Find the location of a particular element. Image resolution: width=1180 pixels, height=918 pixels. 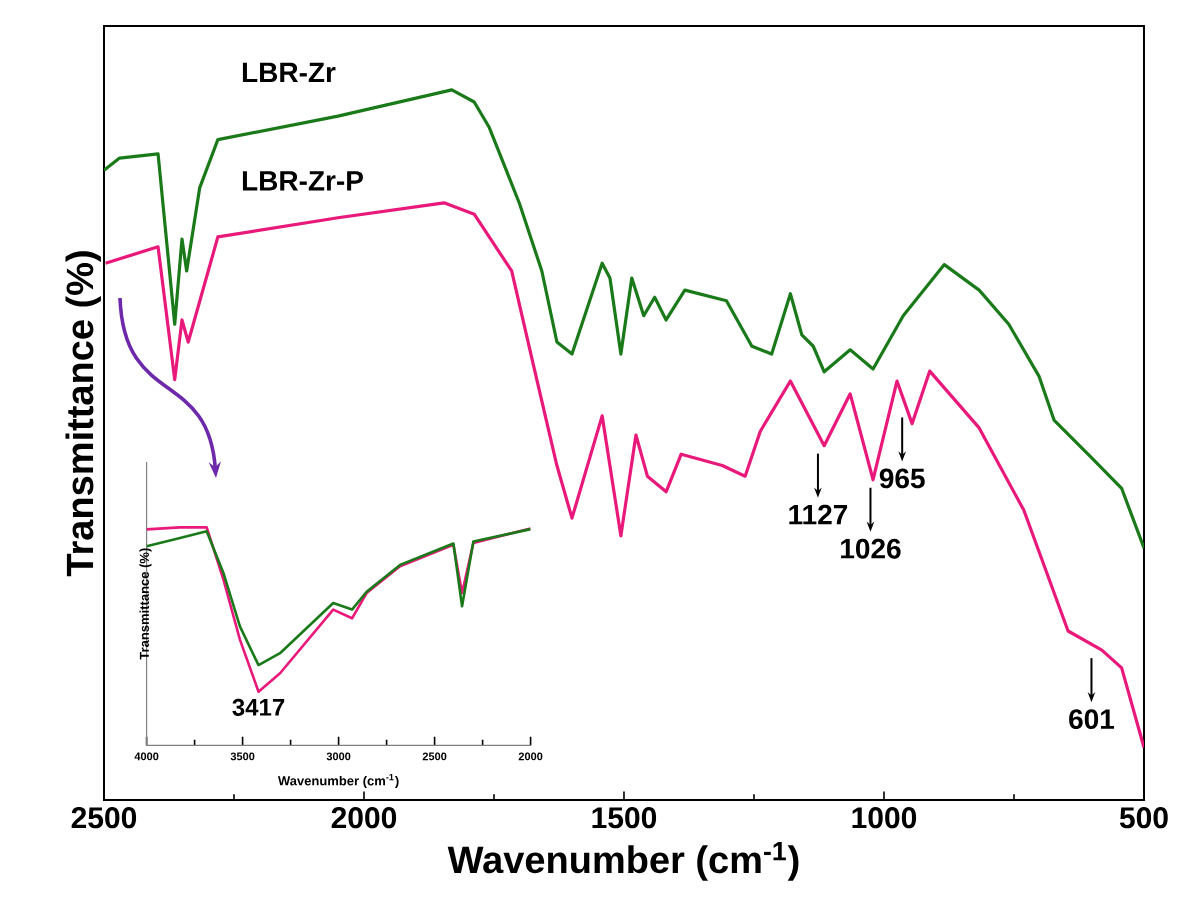

annotation: 1026 is located at coordinates (871, 548).